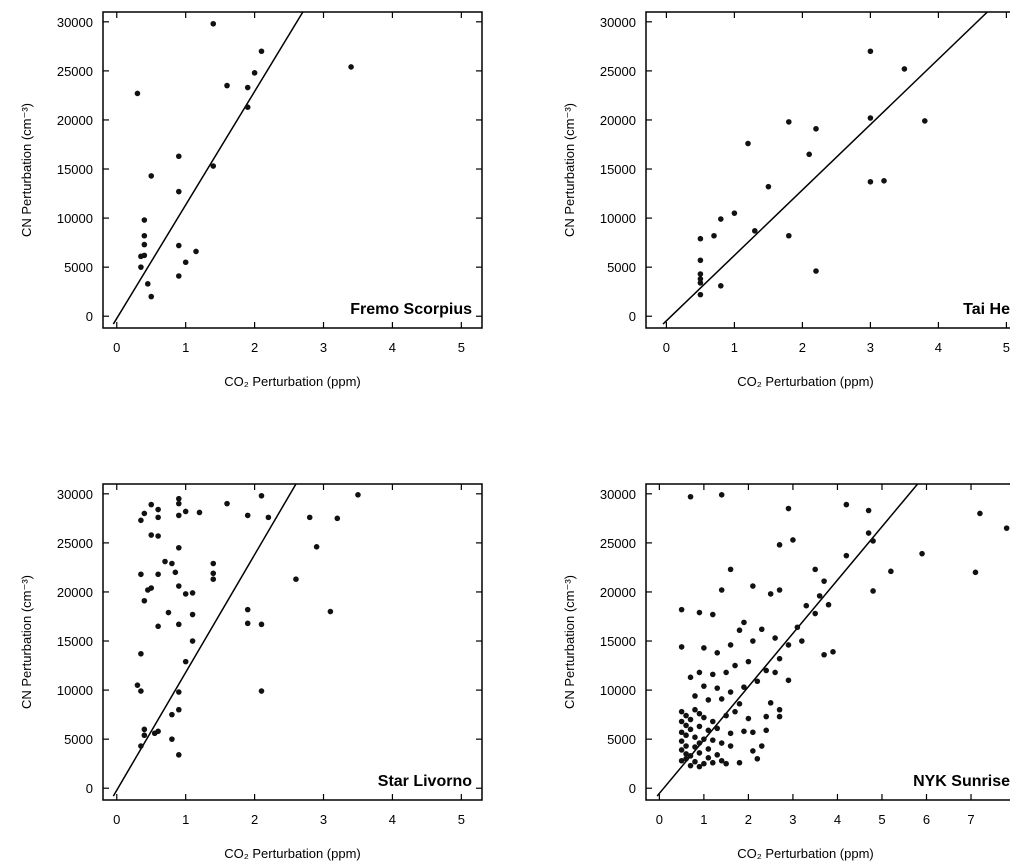  Describe the element at coordinates (204, 640) in the screenshot. I see `fit-line` at that location.